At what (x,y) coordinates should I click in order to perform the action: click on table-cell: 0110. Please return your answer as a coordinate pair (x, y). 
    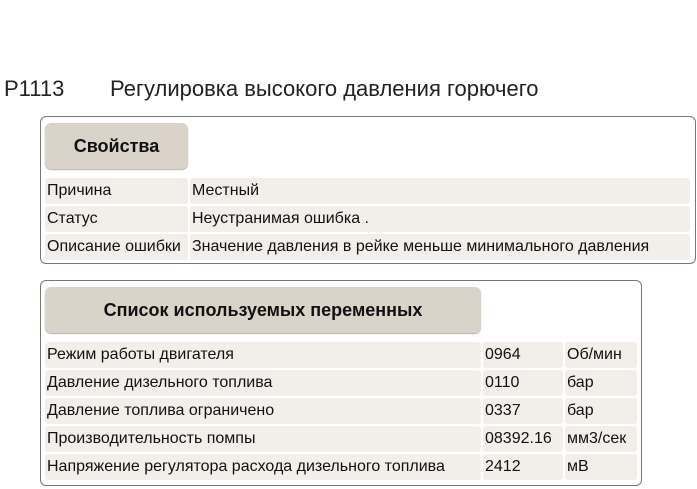
    Looking at the image, I should click on (523, 383).